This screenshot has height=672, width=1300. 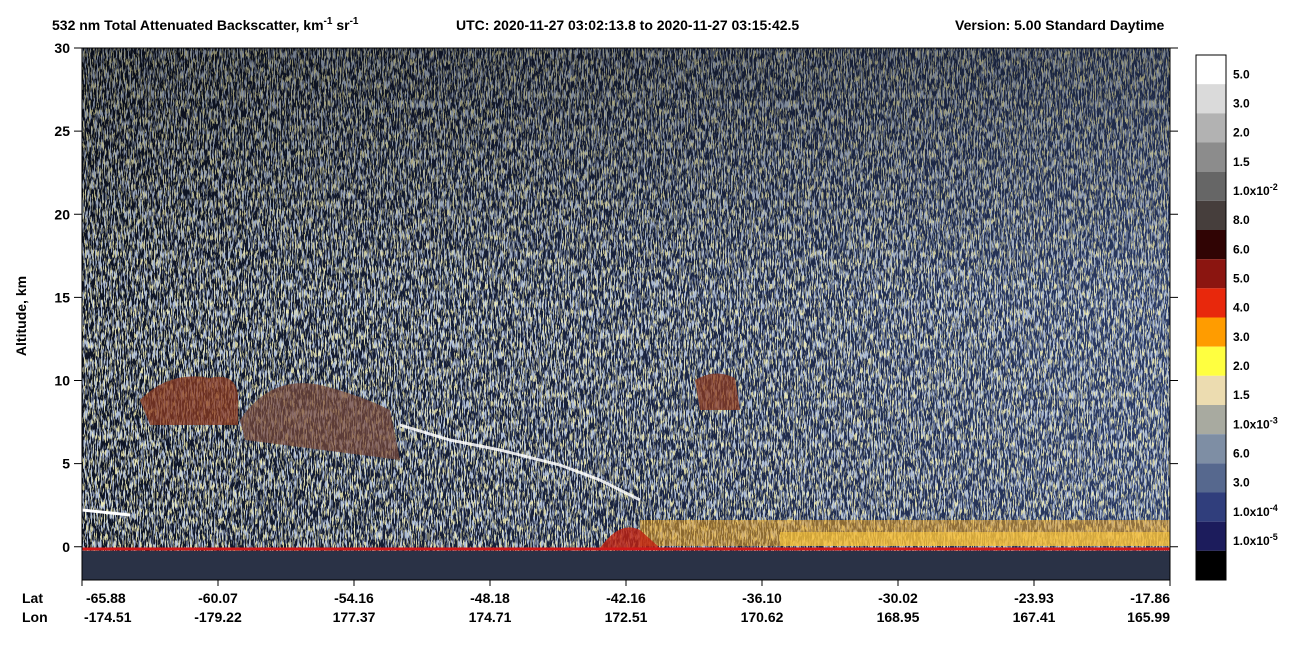 What do you see at coordinates (108, 617) in the screenshot?
I see `lon-tick-label: -174.51` at bounding box center [108, 617].